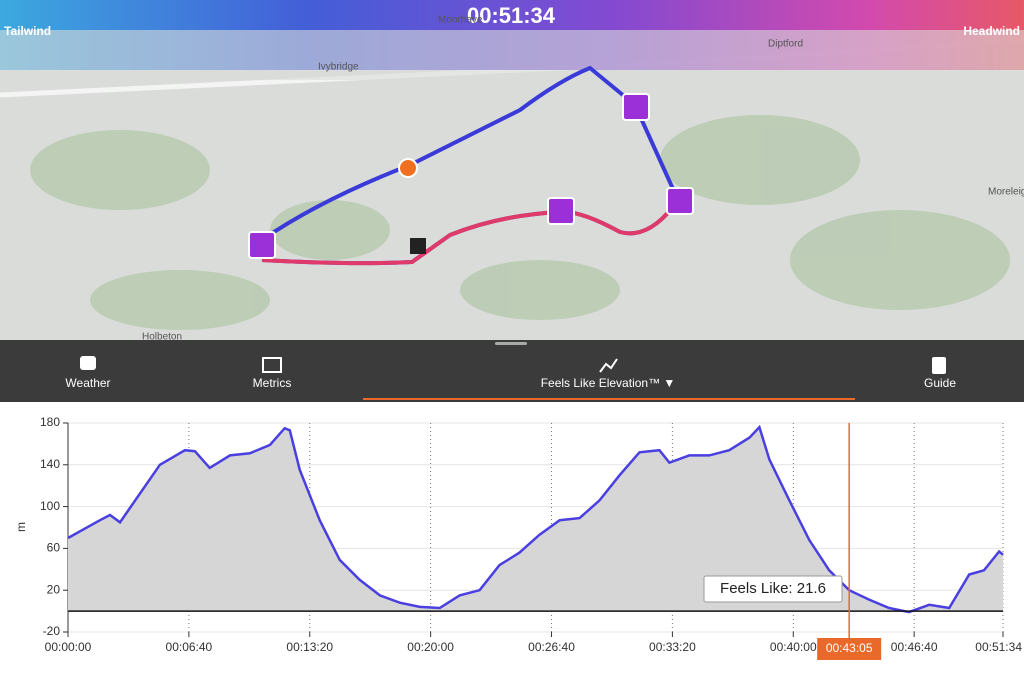 The height and width of the screenshot is (674, 1024). I want to click on y-tick-label: 20, so click(54, 589).